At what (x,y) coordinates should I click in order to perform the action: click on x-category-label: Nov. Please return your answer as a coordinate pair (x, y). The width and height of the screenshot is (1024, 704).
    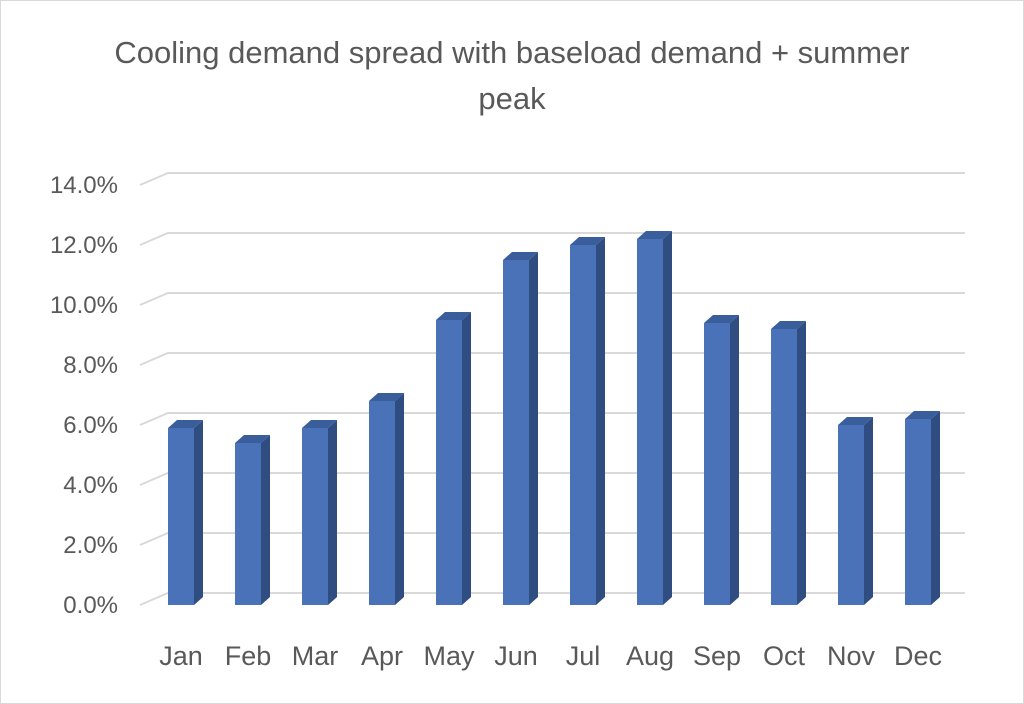
    Looking at the image, I should click on (851, 656).